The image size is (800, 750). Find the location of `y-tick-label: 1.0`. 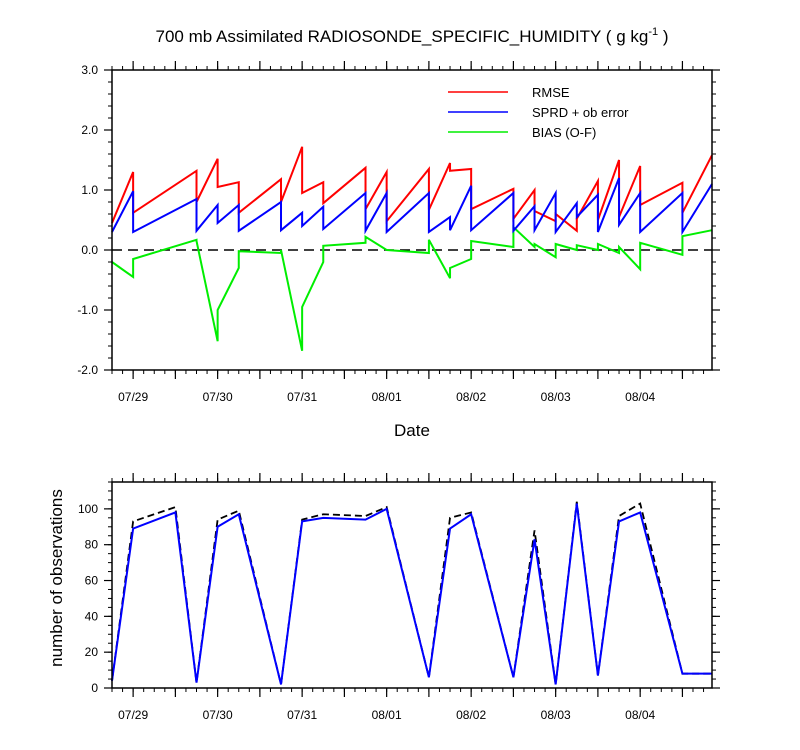

y-tick-label: 1.0 is located at coordinates (89, 190).